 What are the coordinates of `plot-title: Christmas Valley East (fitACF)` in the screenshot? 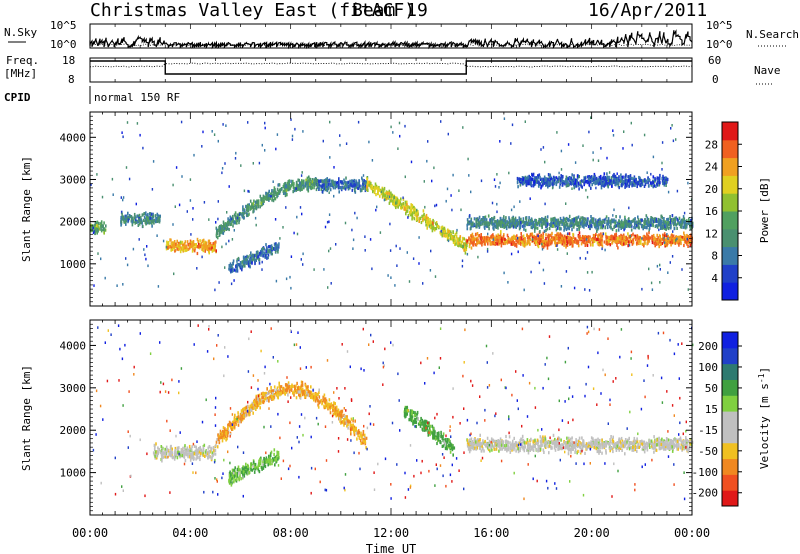 It's located at (252, 10).